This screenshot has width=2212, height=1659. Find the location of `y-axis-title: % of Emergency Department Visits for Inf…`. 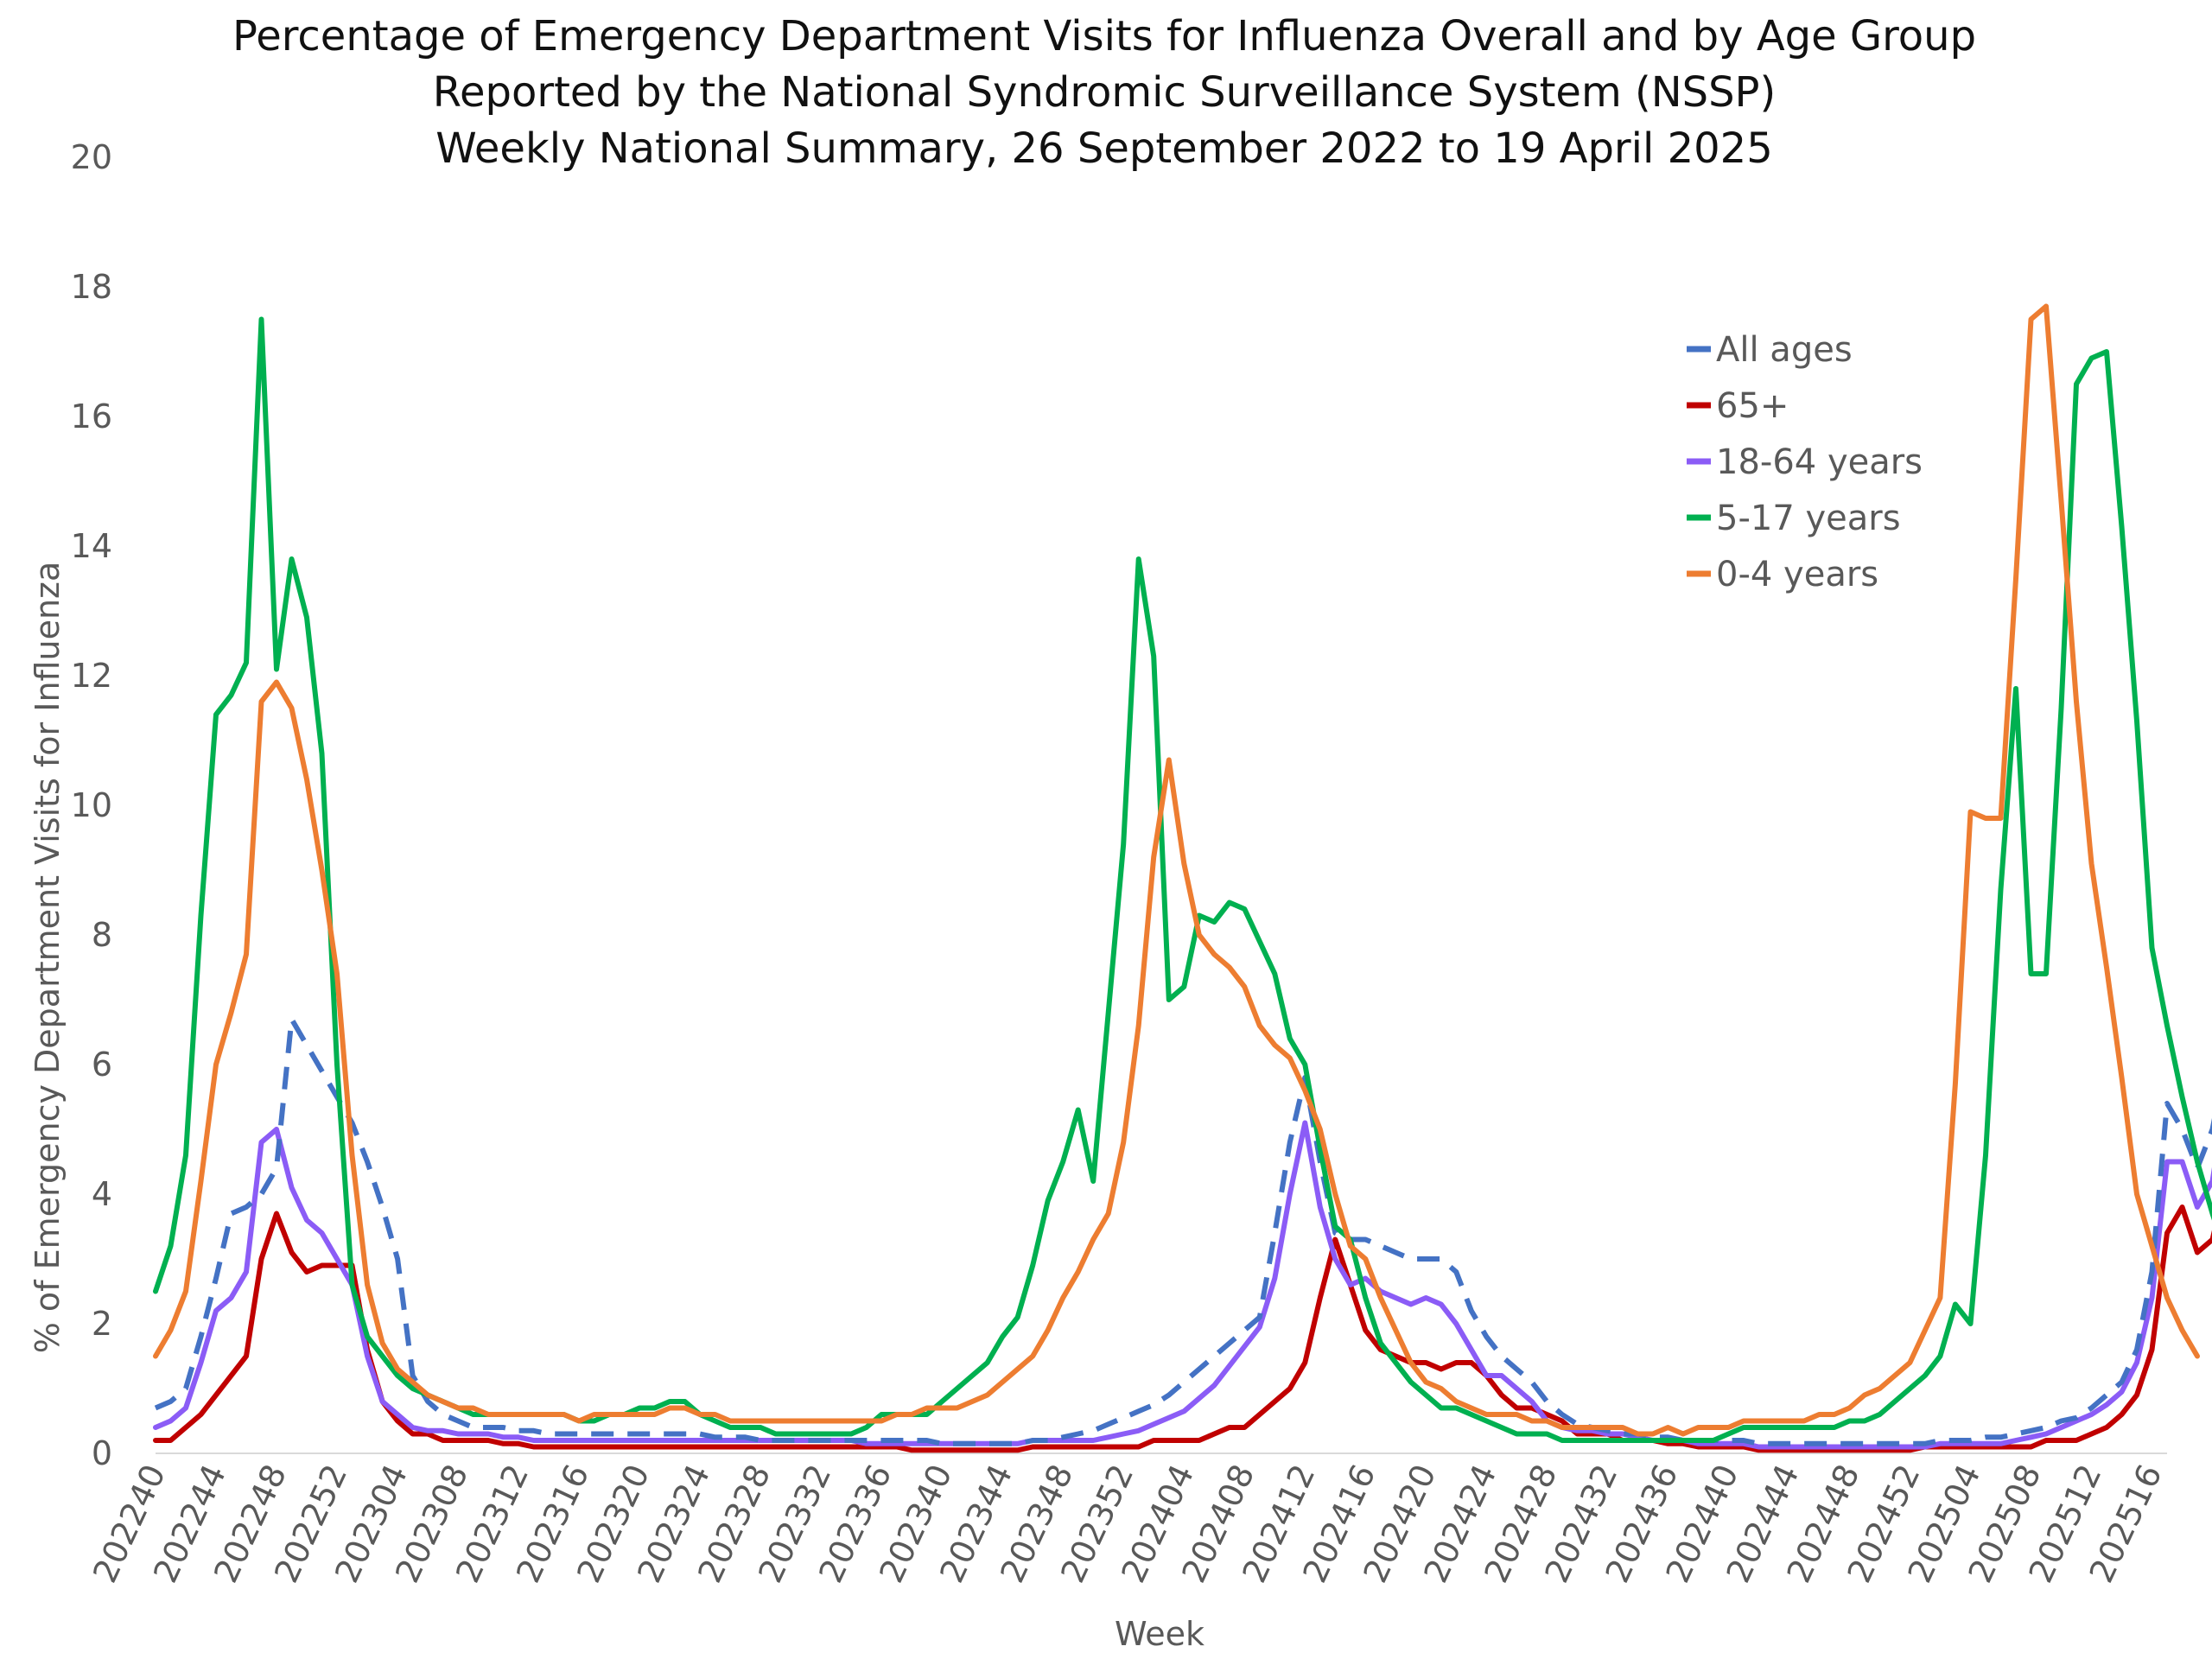

y-axis-title: % of Emergency Department Visits for Inf… is located at coordinates (48, 958).